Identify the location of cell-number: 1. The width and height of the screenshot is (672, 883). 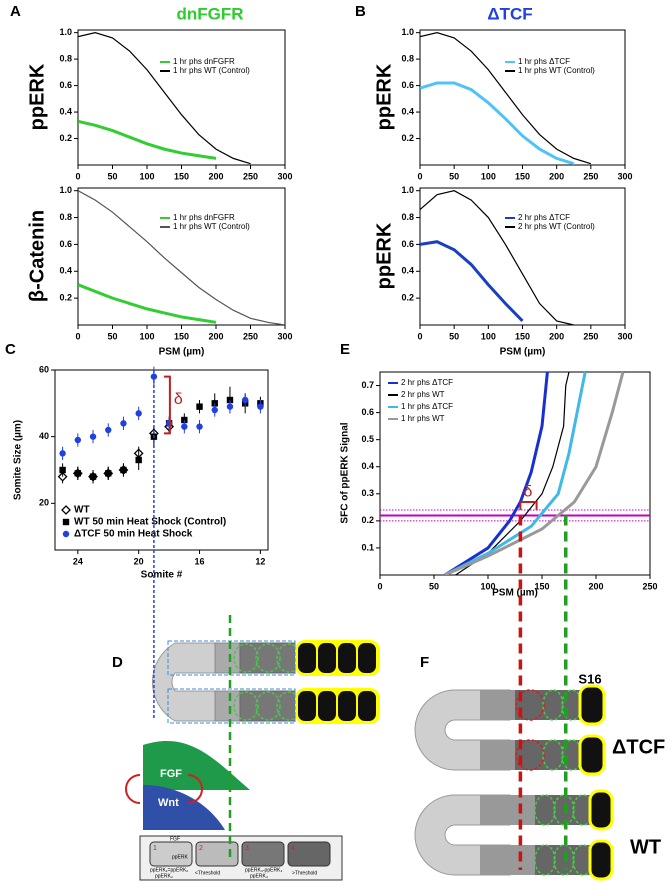
(155, 848).